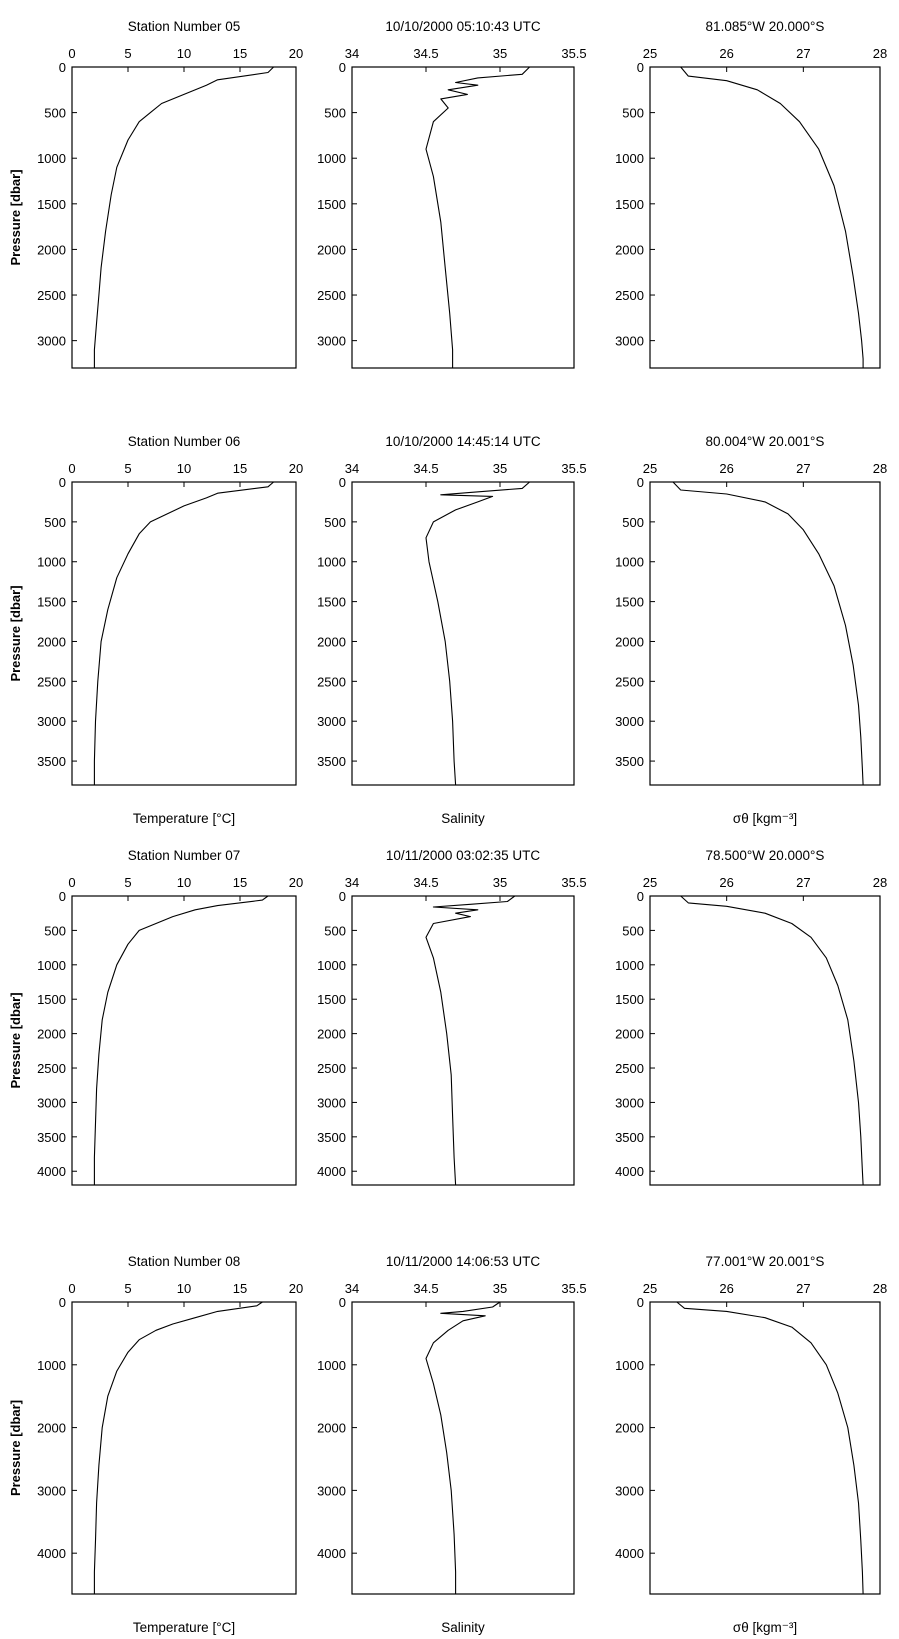 This screenshot has height=1639, width=899. Describe the element at coordinates (352, 1288) in the screenshot. I see `x-tick-label-3-salinity-0: 34` at that location.